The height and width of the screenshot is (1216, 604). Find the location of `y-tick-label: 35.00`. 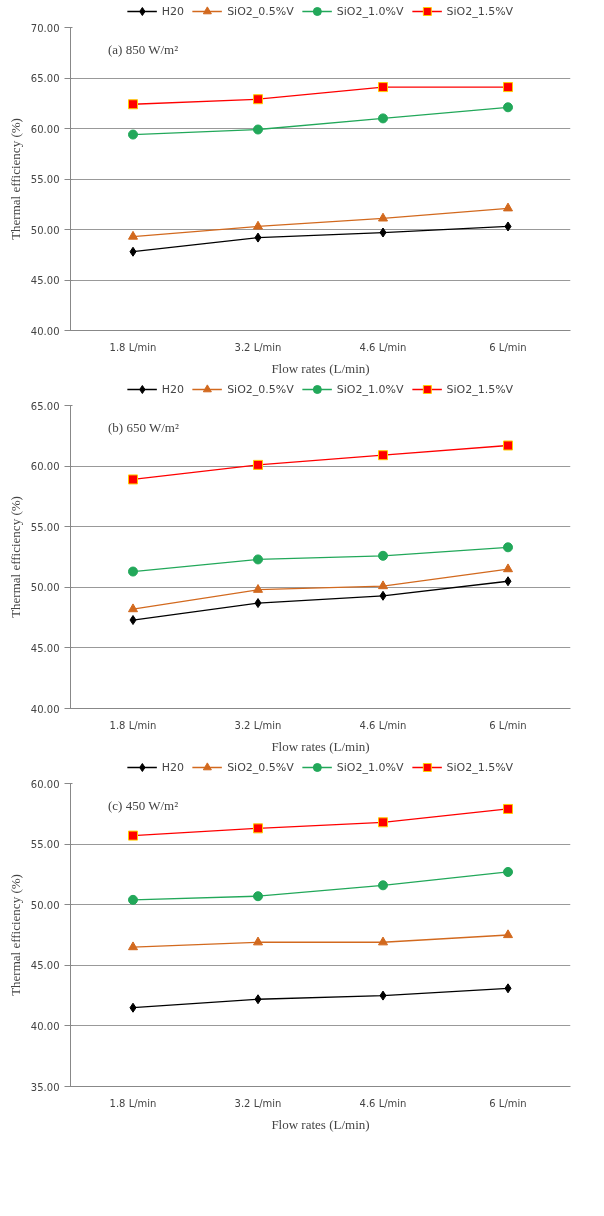

y-tick-label: 35.00 is located at coordinates (45, 1087).